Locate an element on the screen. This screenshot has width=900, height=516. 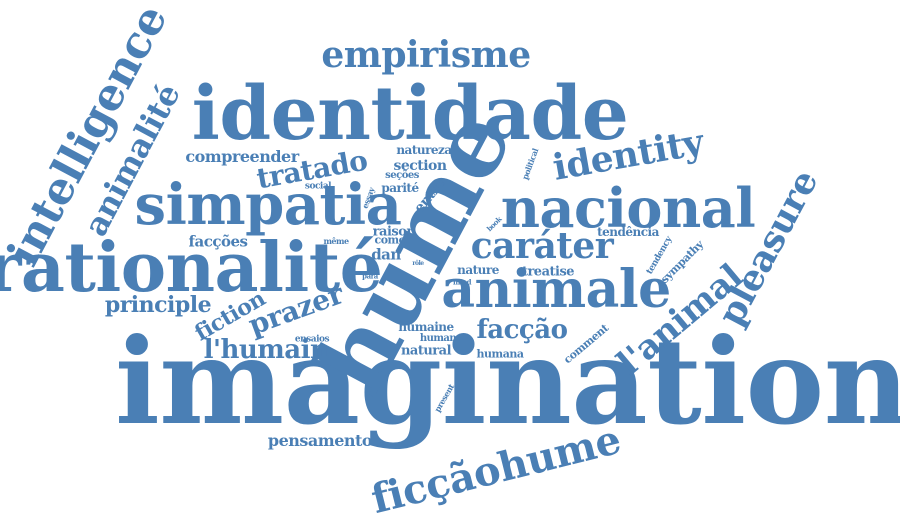
word-principle: principle is located at coordinates (158, 305).